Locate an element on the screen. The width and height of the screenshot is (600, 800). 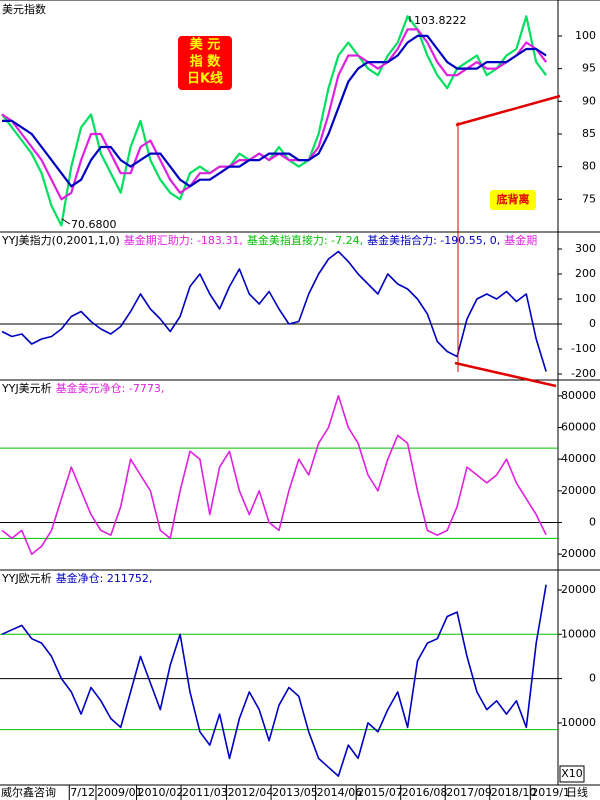
y-tick-label: 90 is located at coordinates (589, 100).